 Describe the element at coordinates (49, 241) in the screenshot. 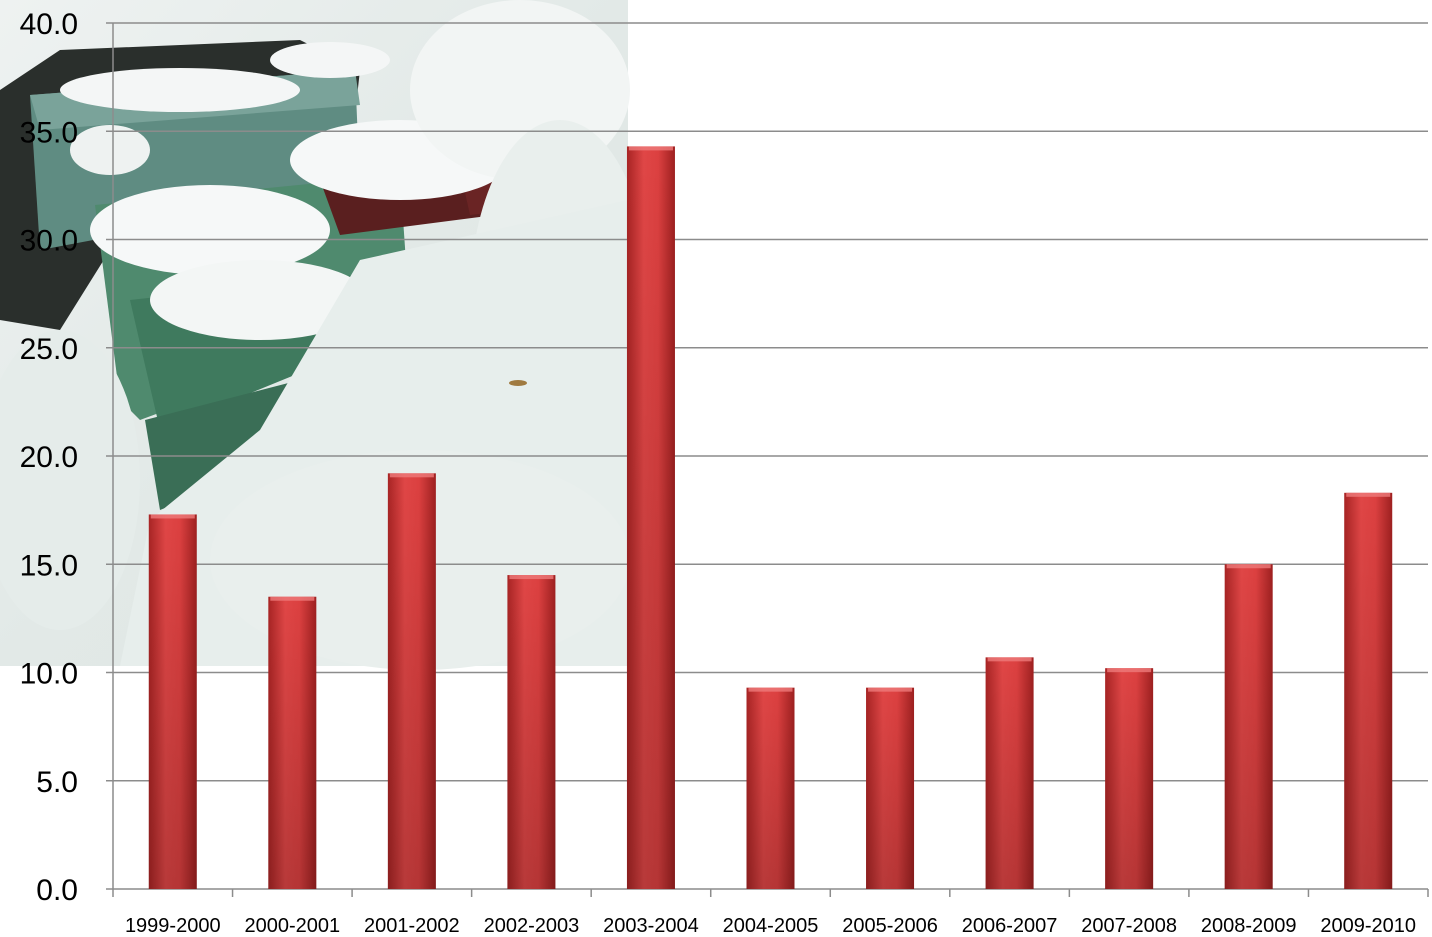

I see `y-tick-label: 30.0` at that location.